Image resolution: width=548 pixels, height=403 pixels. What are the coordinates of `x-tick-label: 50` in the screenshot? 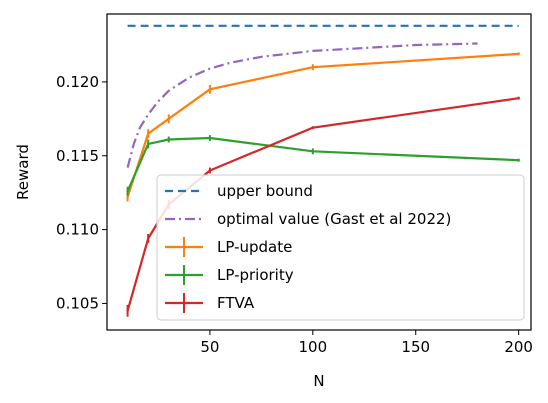 It's located at (209, 347).